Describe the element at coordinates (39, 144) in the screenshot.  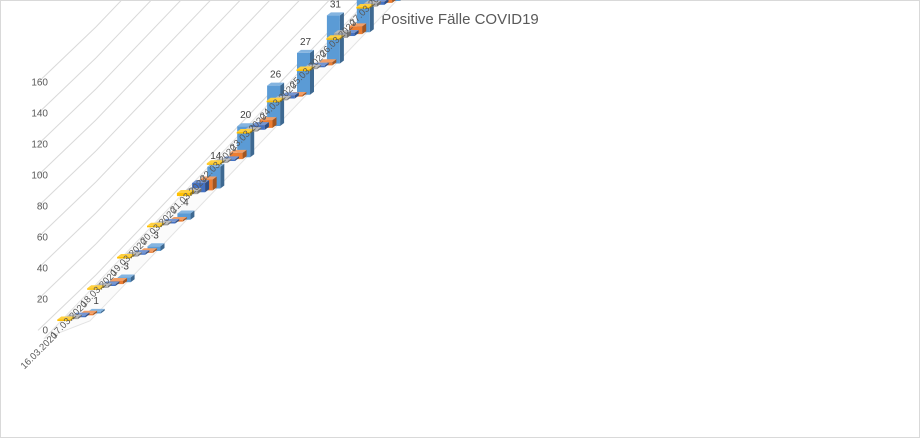
I see `y-tick-label: 120` at that location.